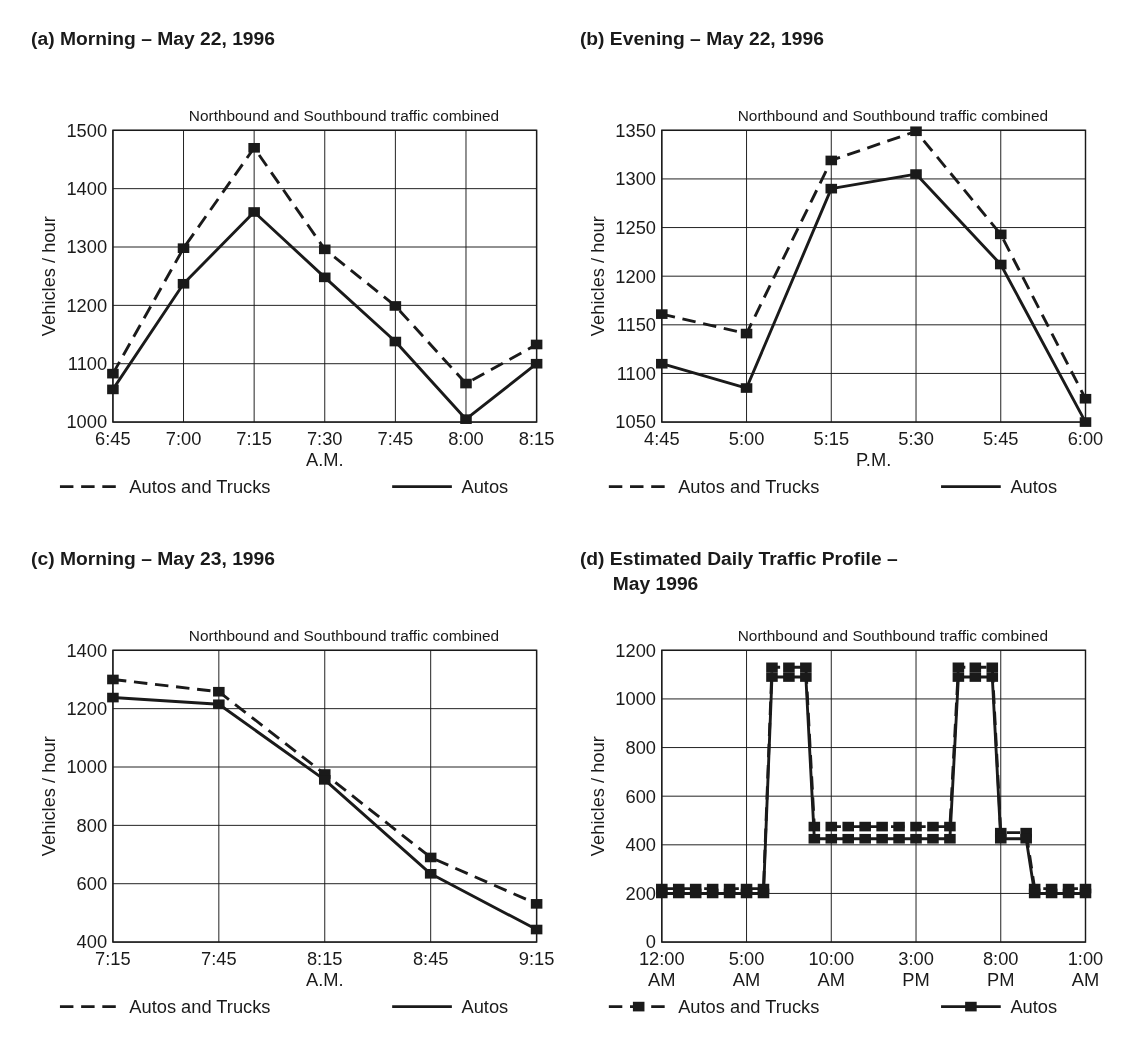  What do you see at coordinates (1085, 439) in the screenshot?
I see `x-tick-label: 6:00` at bounding box center [1085, 439].